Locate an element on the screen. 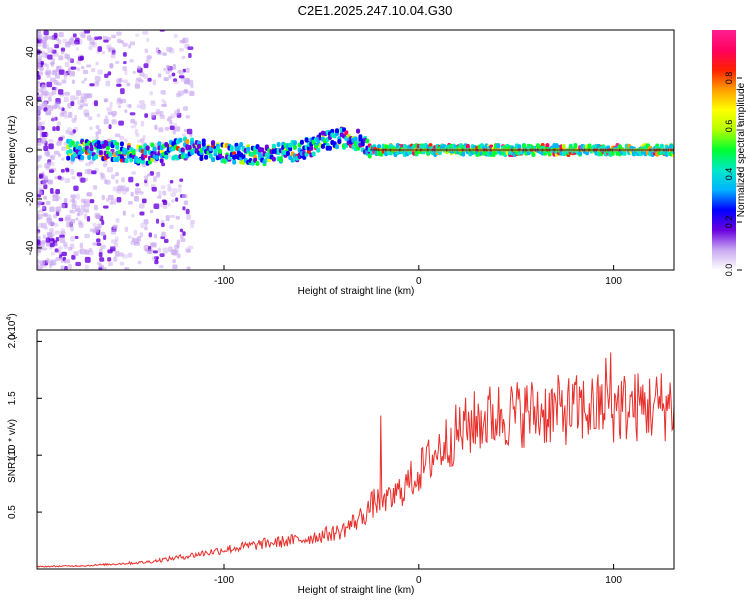 The height and width of the screenshot is (605, 750). snr-ytick-label: 1.5 is located at coordinates (12, 398).